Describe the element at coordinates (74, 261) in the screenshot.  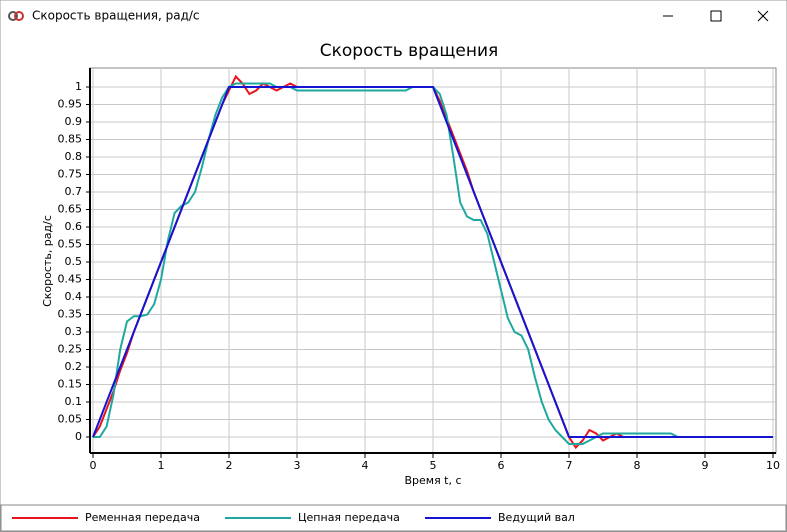
I see `y-tick-label: 0.5` at that location.